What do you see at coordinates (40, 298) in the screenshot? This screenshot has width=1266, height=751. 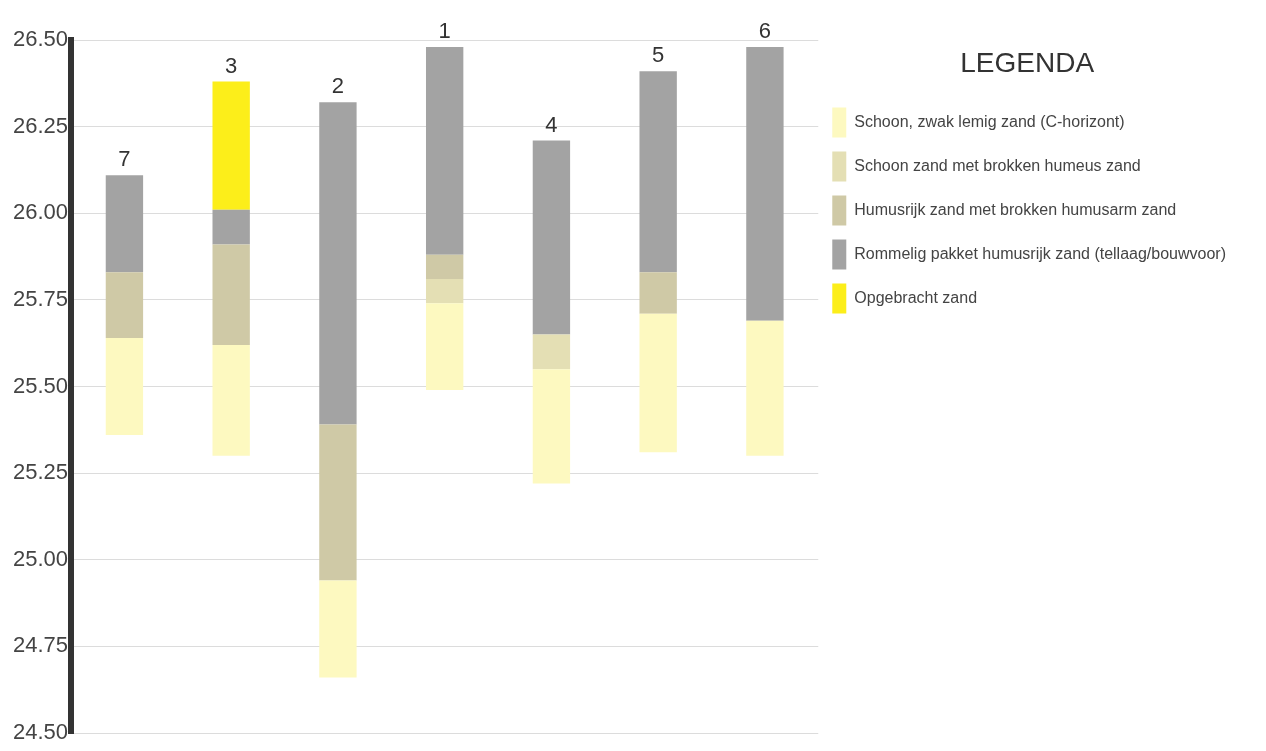 I see `y-tick-label: 25.75` at bounding box center [40, 298].